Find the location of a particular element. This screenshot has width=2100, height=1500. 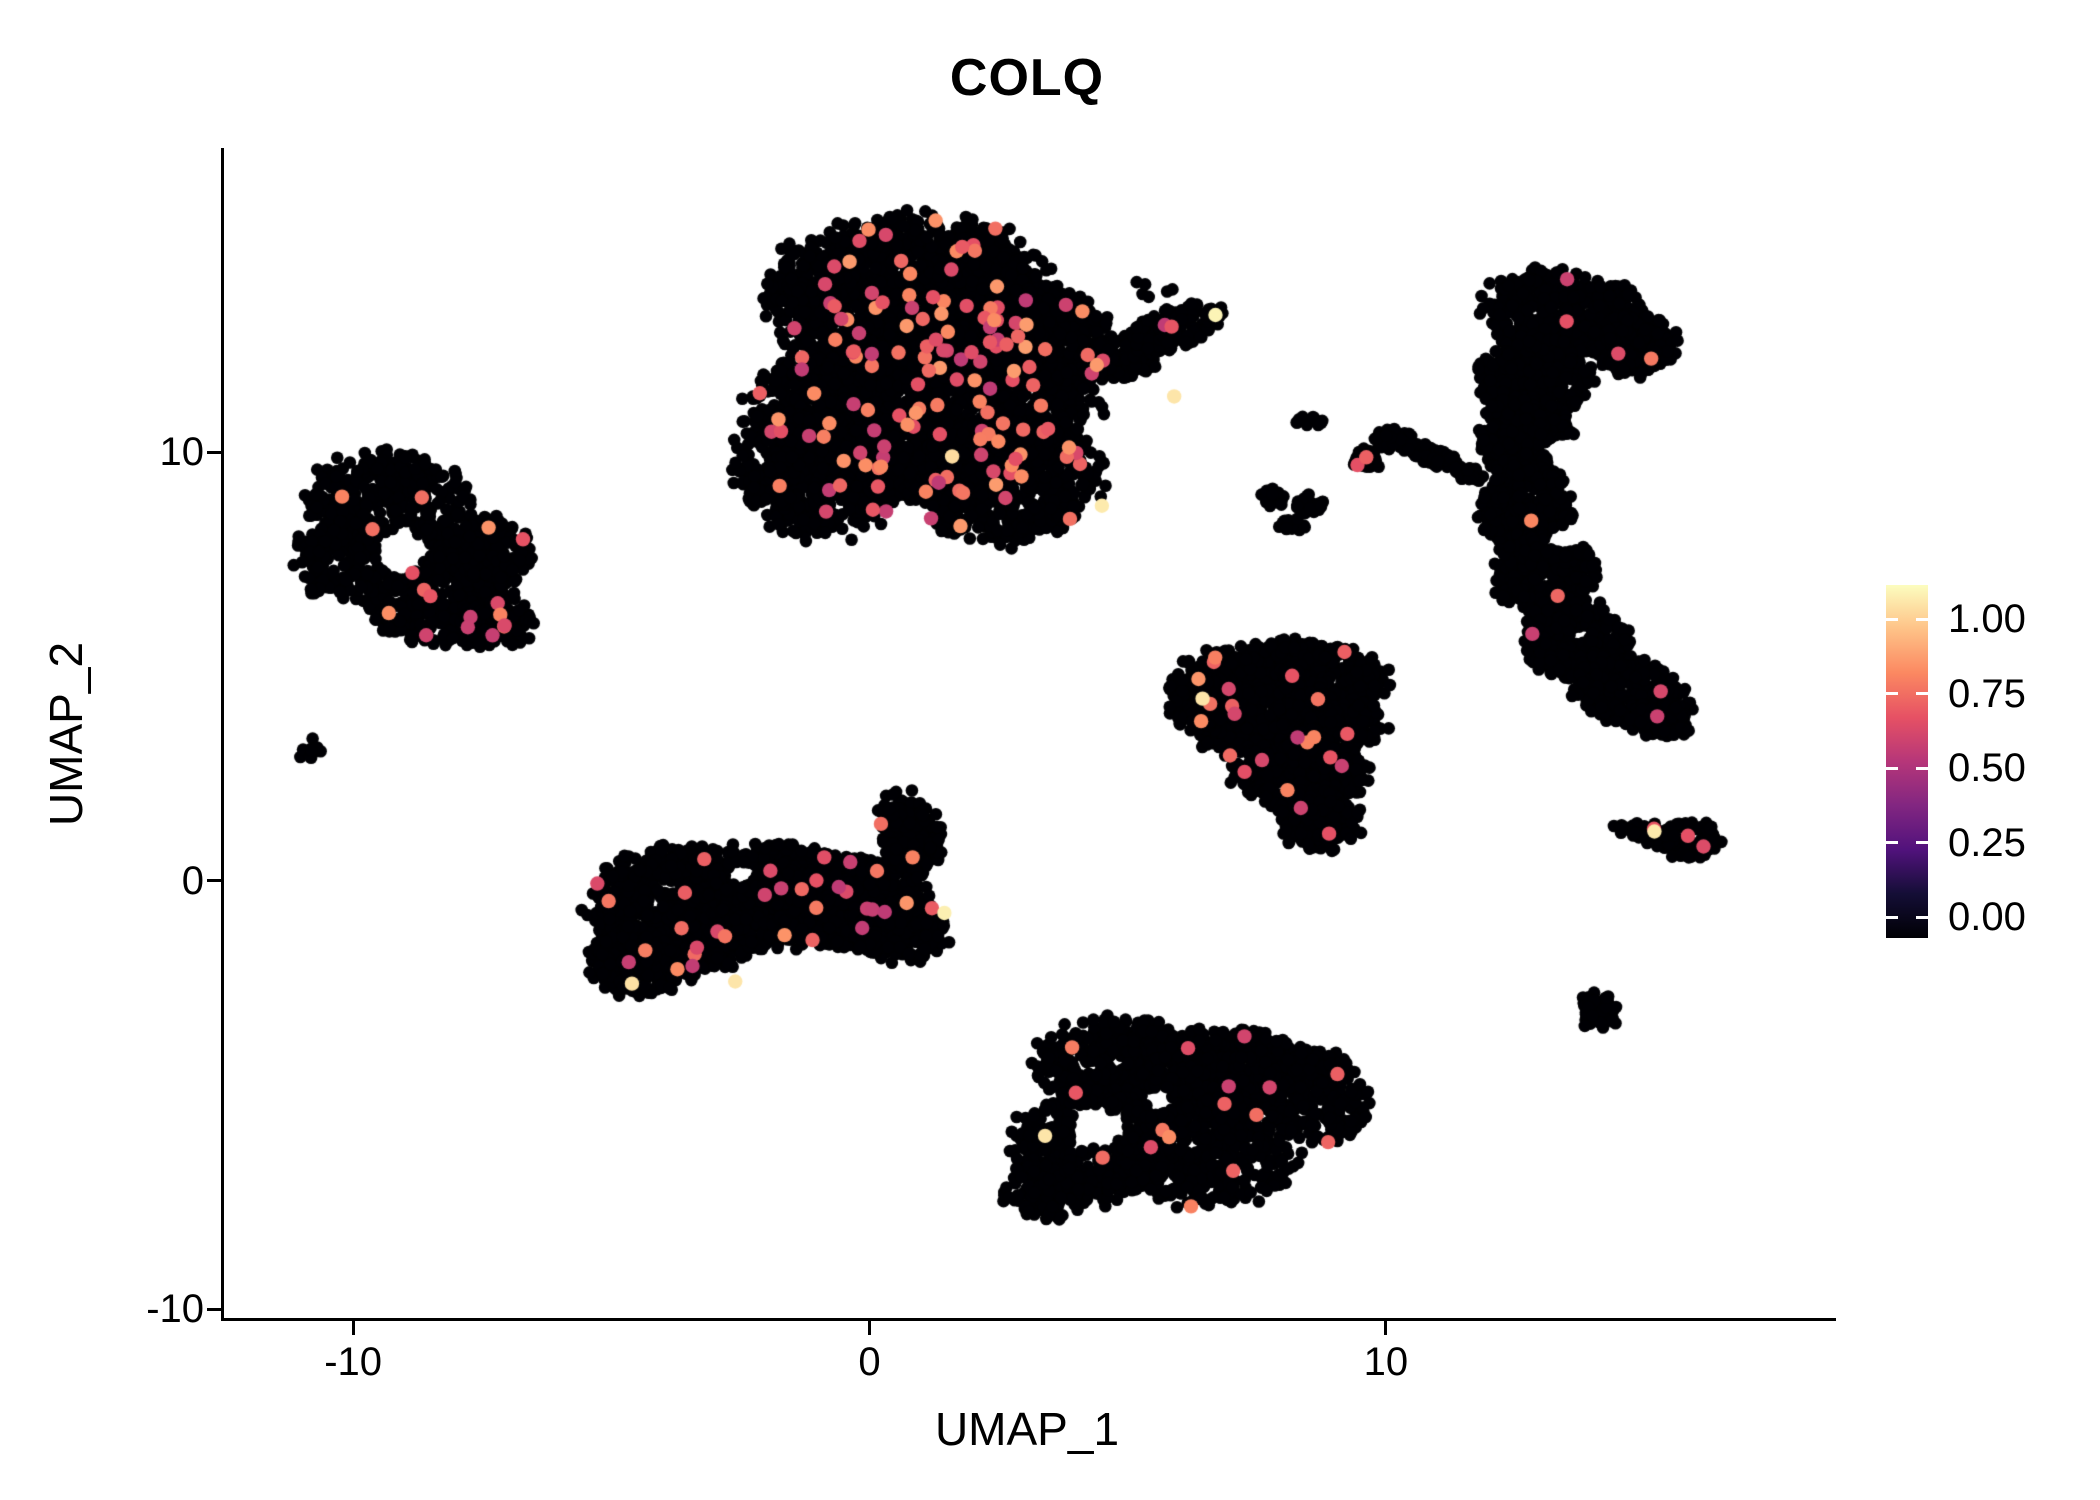

x-axis-title: UMAP_1 is located at coordinates (1027, 1429).